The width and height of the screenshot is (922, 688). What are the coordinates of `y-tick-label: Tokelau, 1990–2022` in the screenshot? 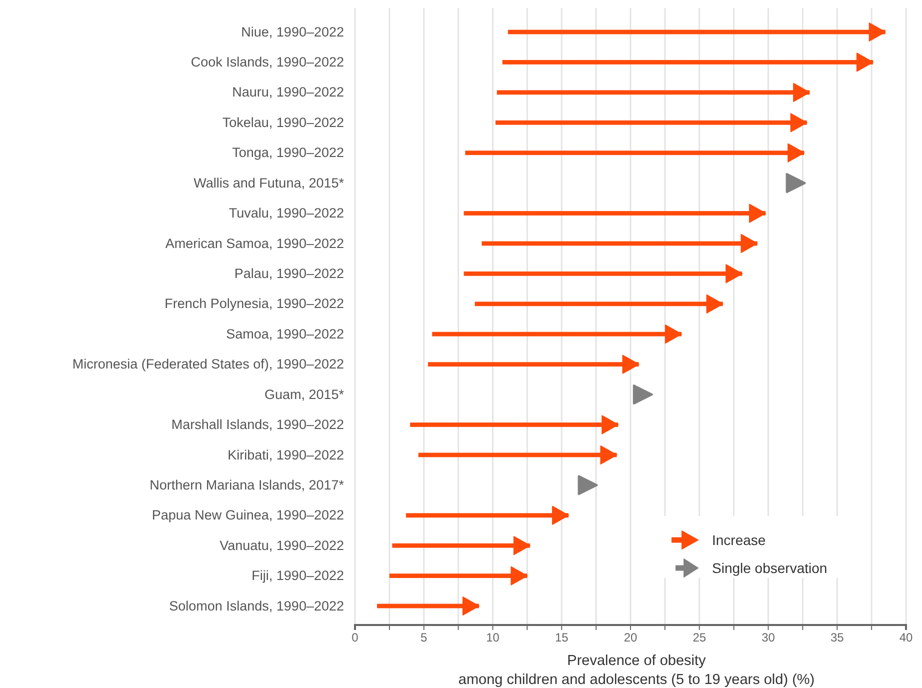 It's located at (283, 122).